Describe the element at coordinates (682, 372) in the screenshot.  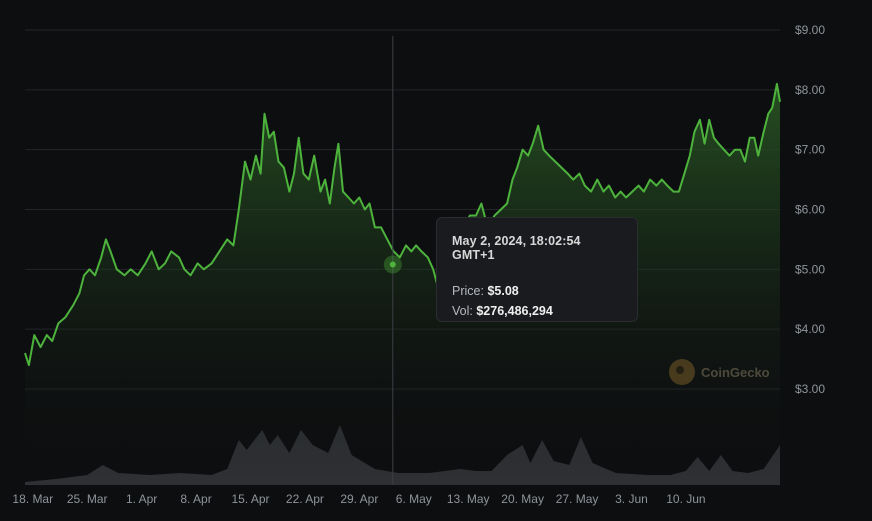
I see `coingecko-logo-icon` at that location.